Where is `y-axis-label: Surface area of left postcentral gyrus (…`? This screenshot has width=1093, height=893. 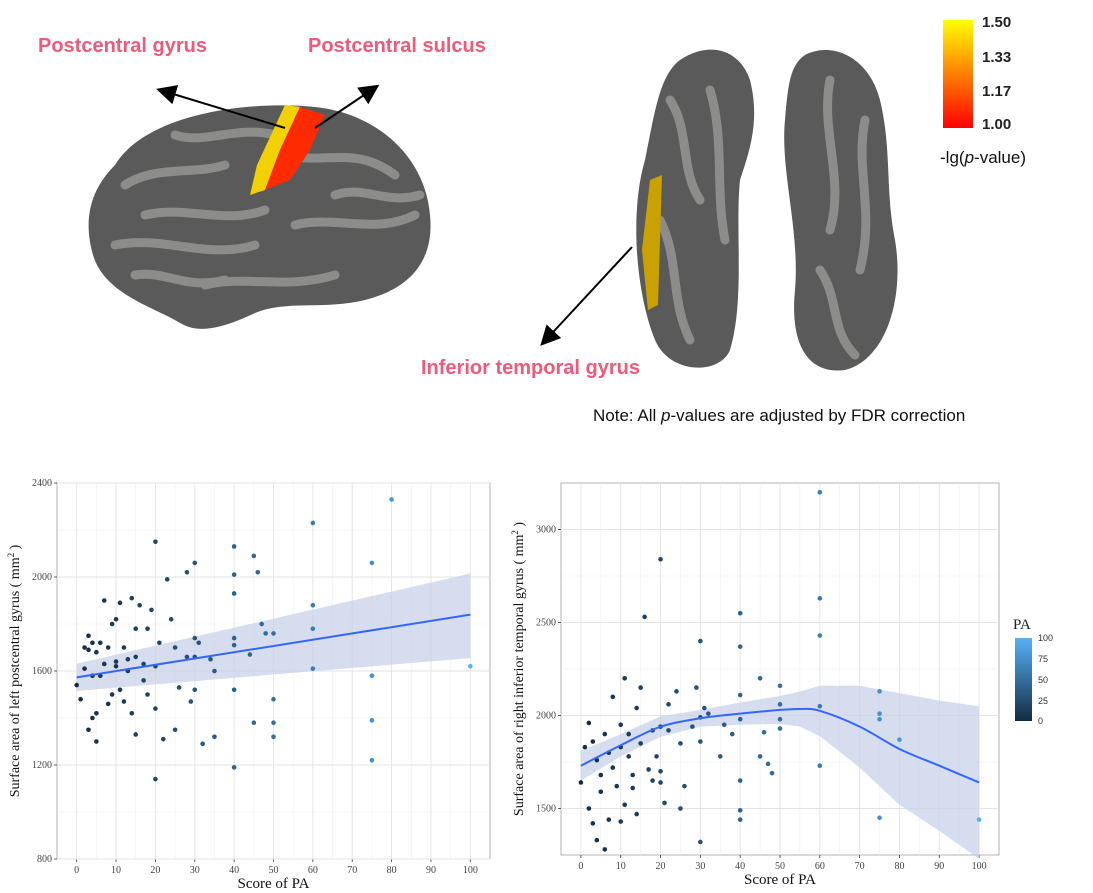
y-axis-label: Surface area of left postcentral gyrus (… is located at coordinates (14, 670).